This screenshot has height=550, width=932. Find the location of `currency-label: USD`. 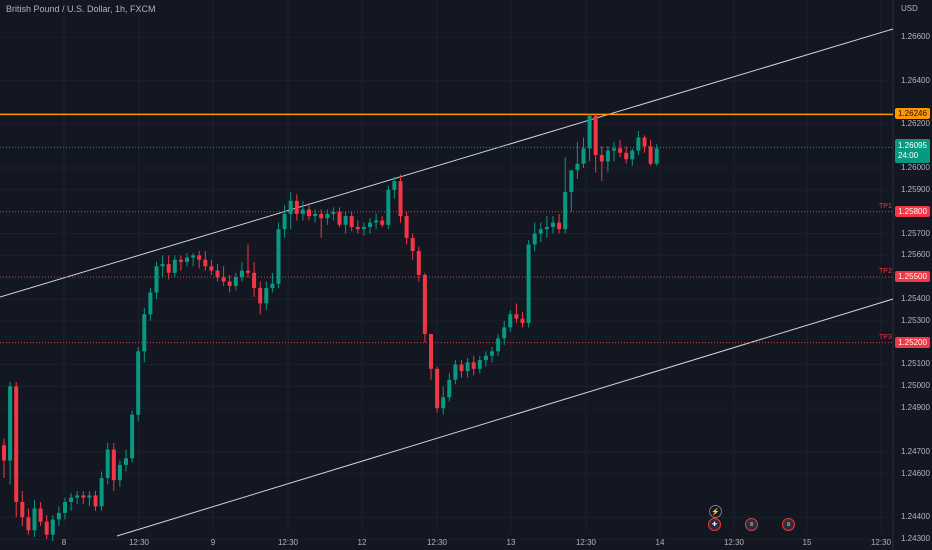

currency-label: USD is located at coordinates (909, 8).